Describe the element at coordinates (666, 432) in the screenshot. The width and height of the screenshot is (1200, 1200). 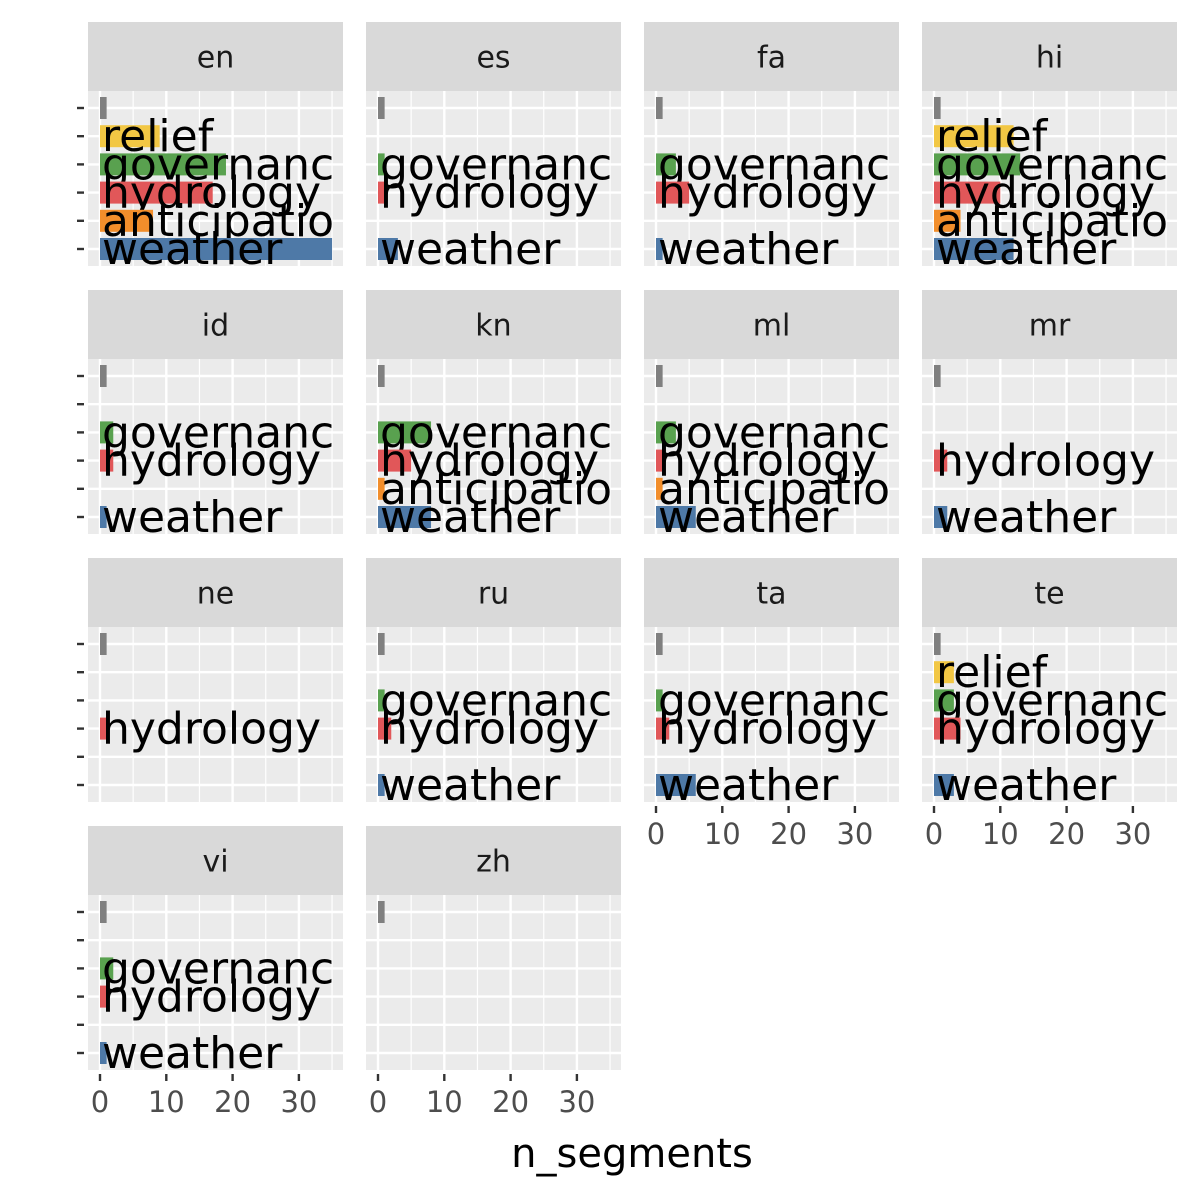
I see `bar-ml-governance` at that location.